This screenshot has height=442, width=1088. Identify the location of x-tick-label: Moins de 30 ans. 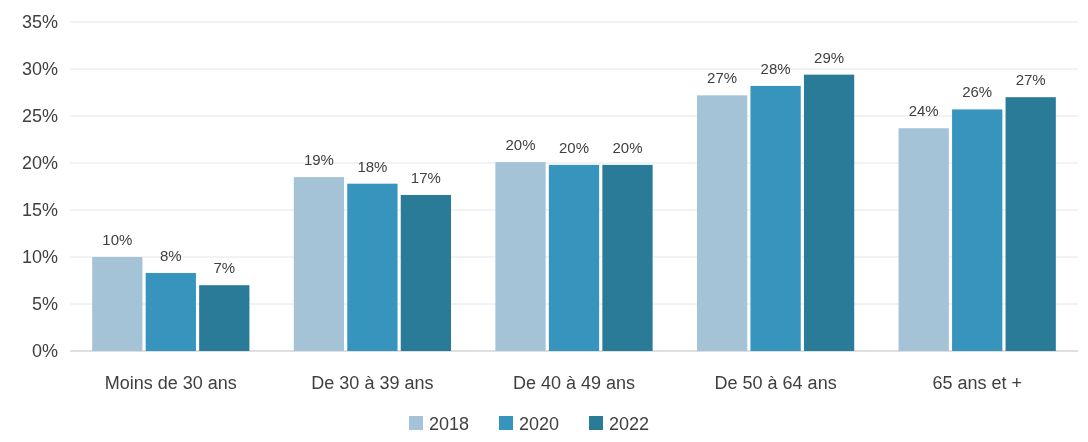
(170, 383).